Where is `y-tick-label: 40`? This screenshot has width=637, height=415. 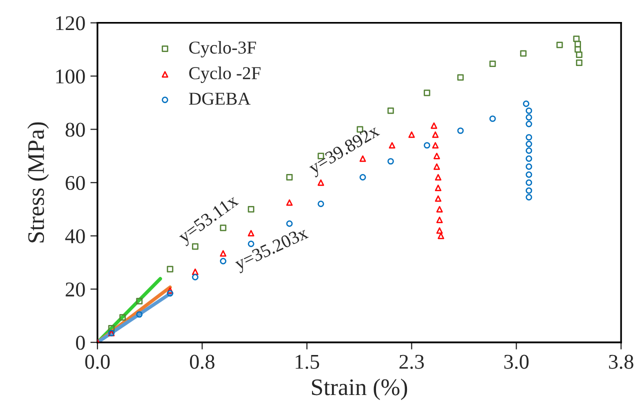
y-tick-label: 40 is located at coordinates (75, 236).